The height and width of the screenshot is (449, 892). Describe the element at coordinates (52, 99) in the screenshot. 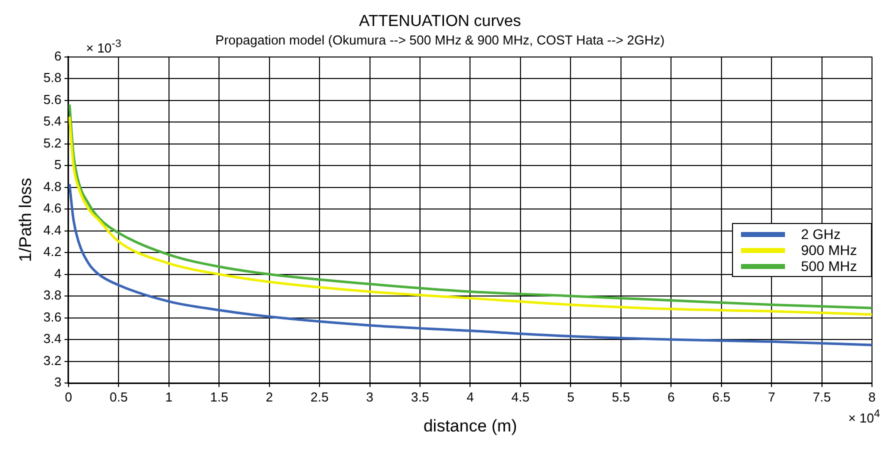

I see `y-tick-label: 5.6` at that location.